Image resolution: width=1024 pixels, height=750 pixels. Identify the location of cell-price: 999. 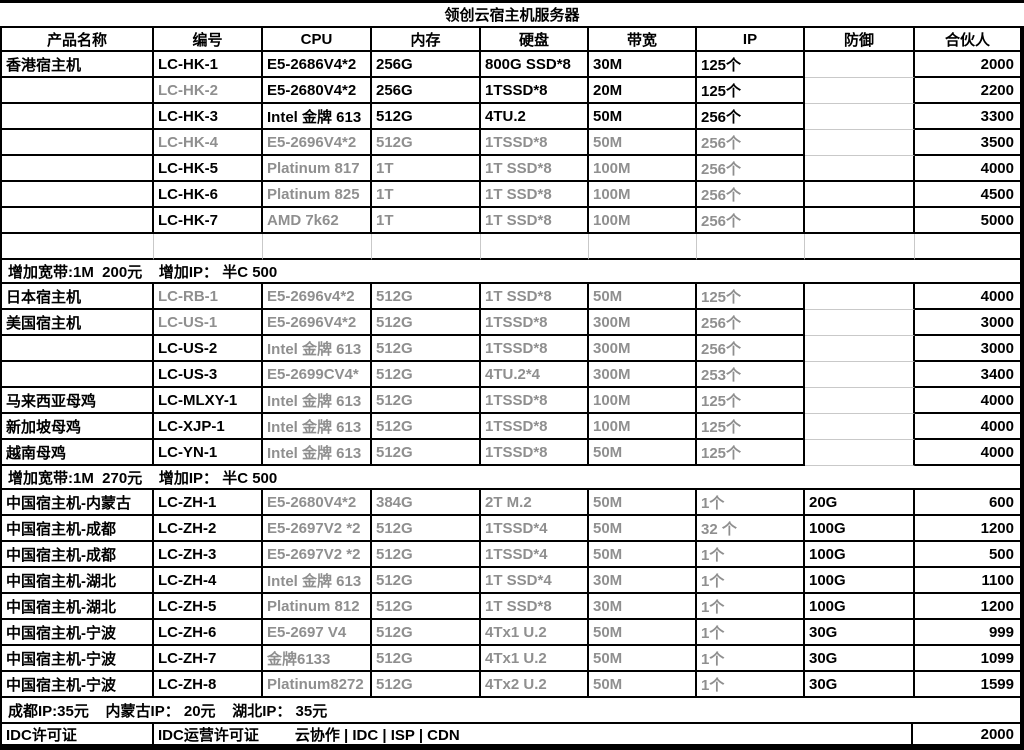
(969, 633).